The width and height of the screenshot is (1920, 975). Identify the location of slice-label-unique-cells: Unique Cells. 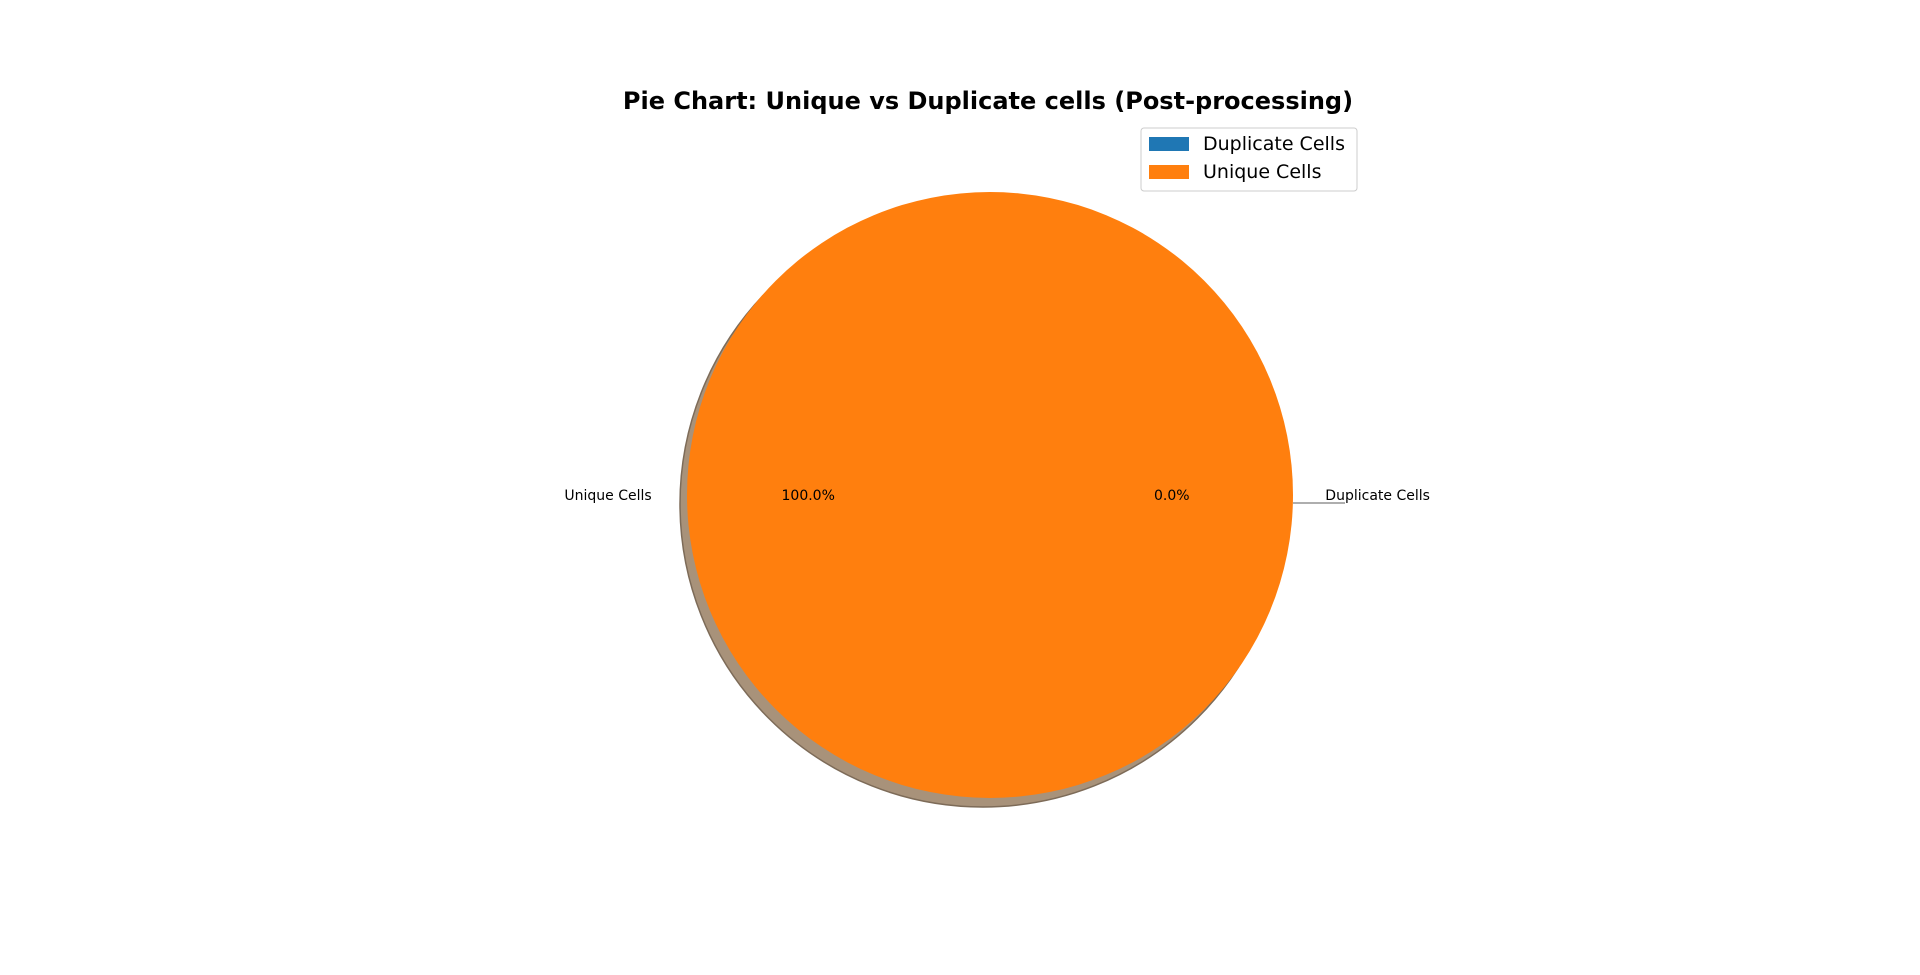
(607, 496).